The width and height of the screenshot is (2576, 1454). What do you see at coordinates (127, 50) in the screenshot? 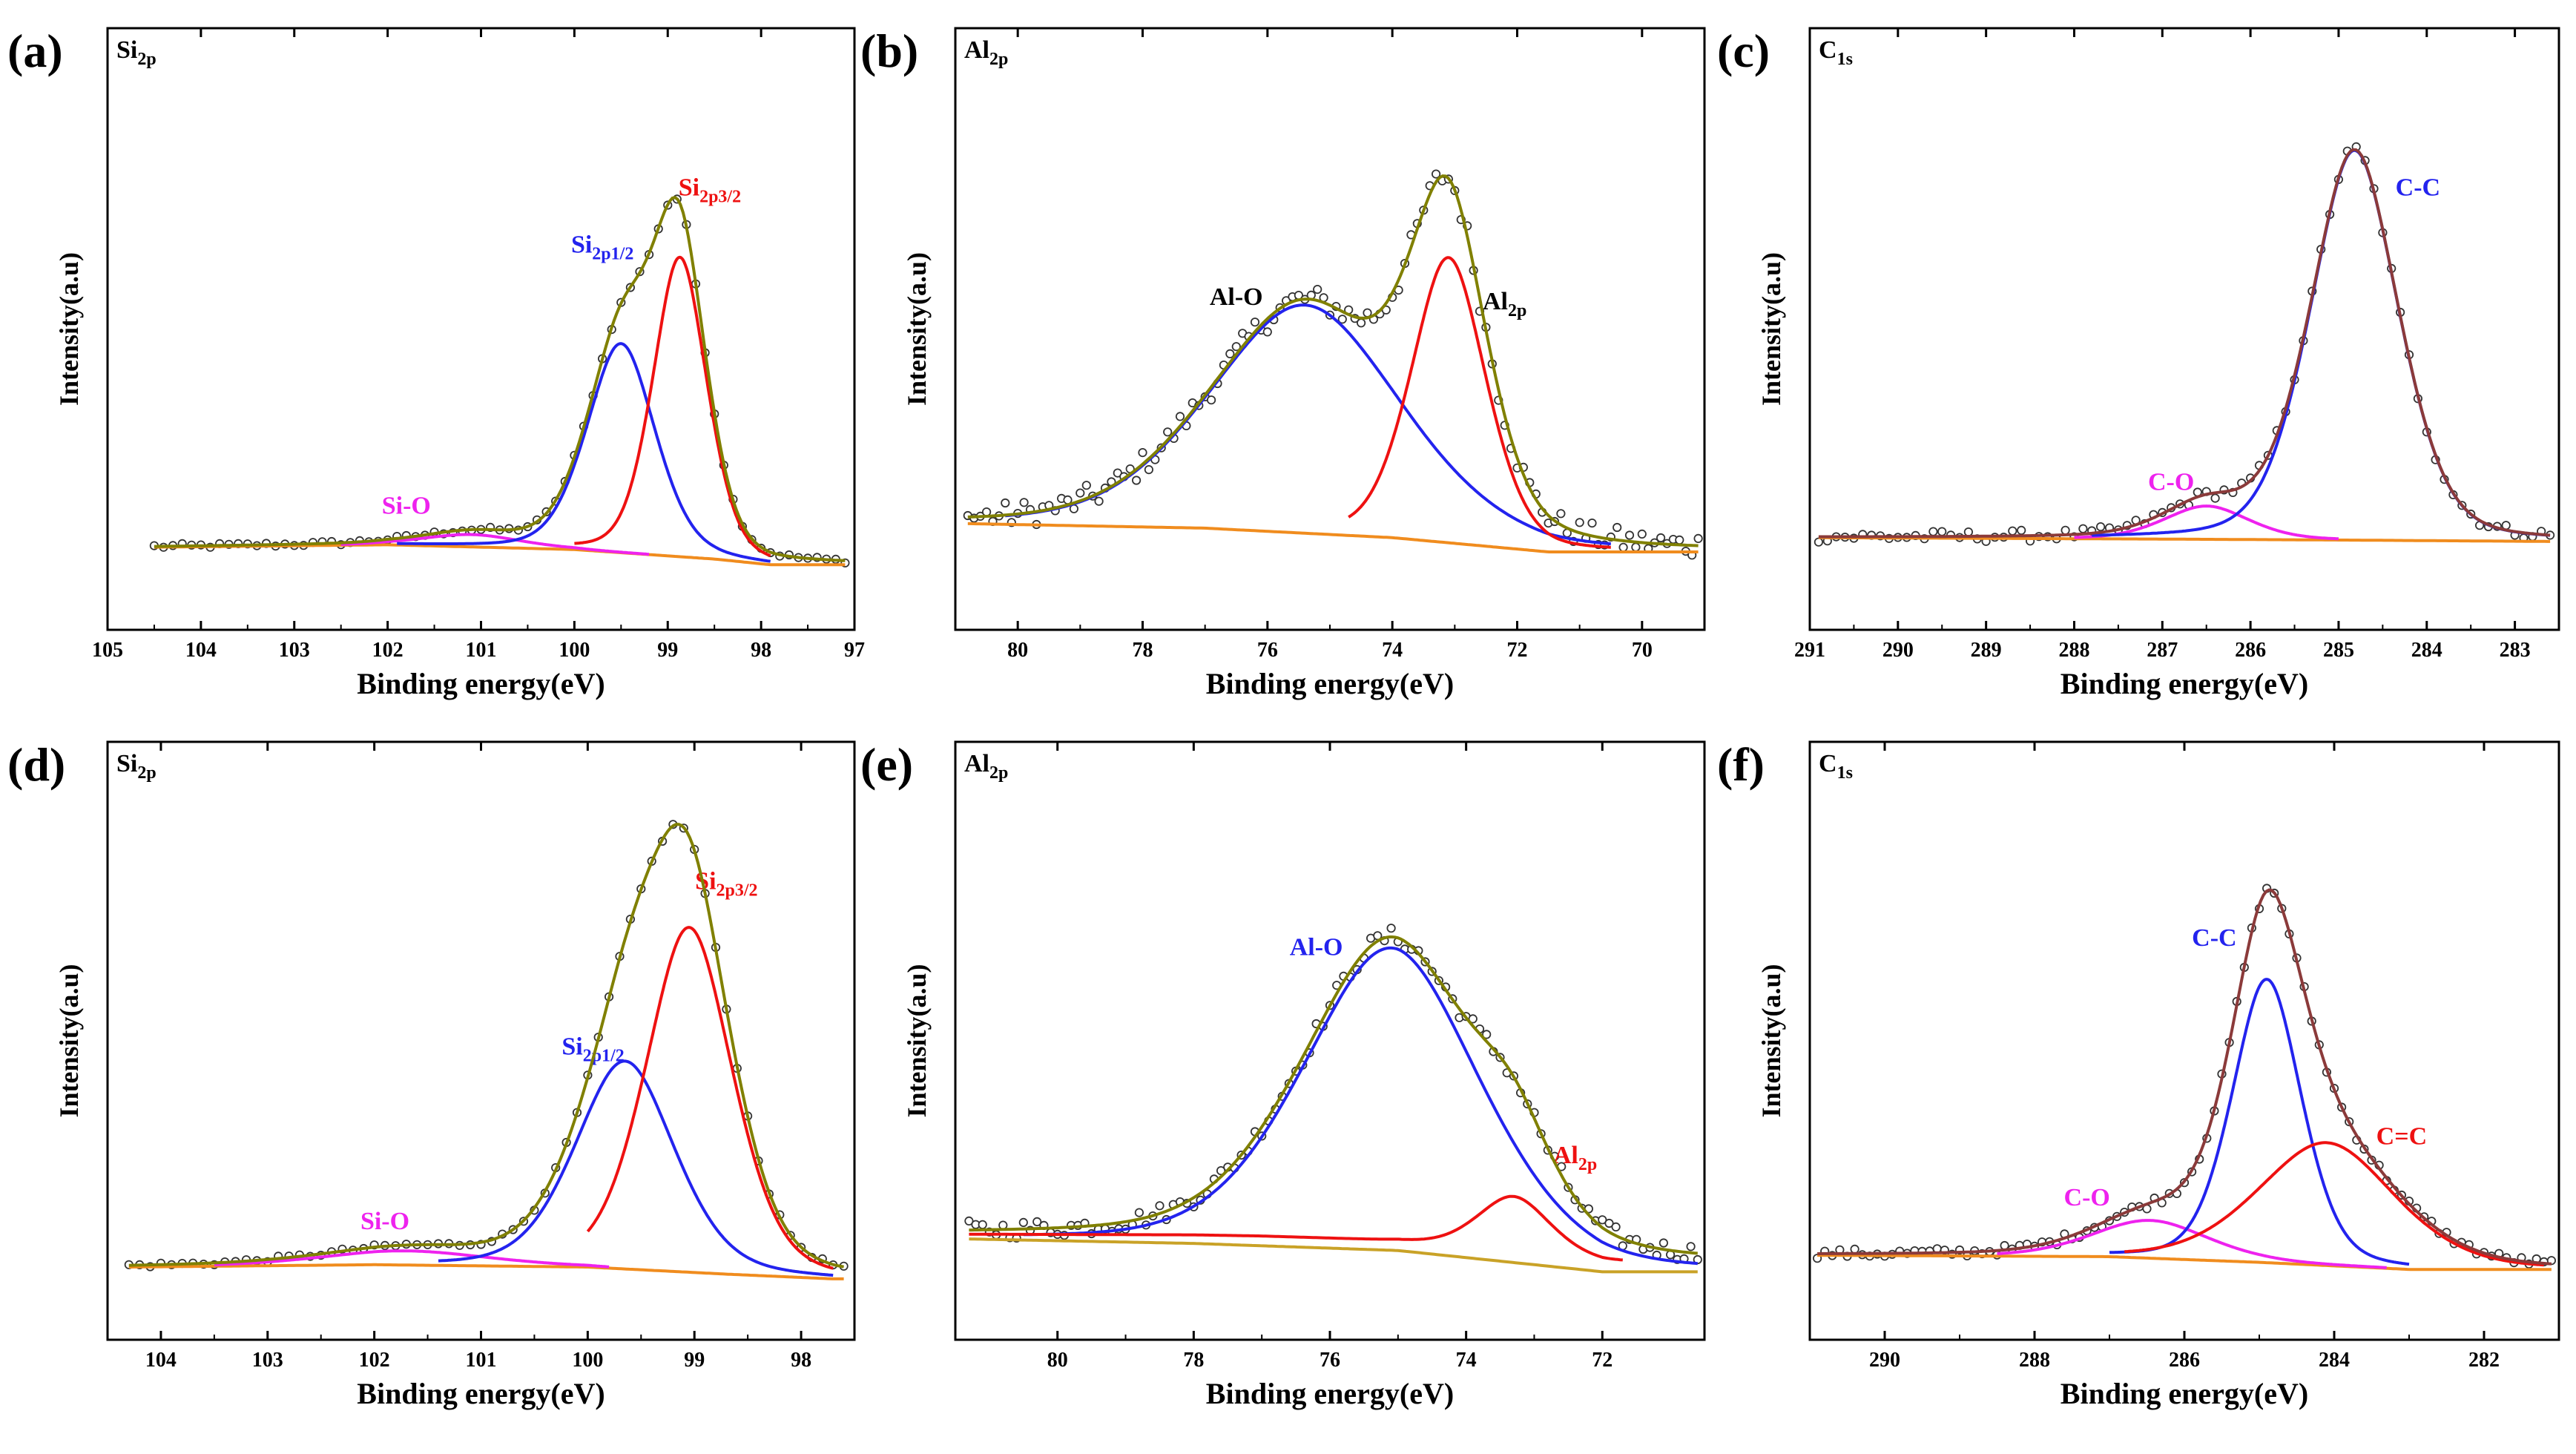
I see `subtitle-element: Si` at bounding box center [127, 50].